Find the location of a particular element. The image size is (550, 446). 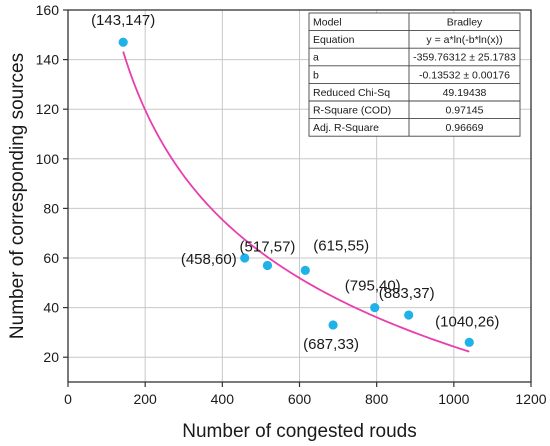

point-label: (883,37) is located at coordinates (407, 293).